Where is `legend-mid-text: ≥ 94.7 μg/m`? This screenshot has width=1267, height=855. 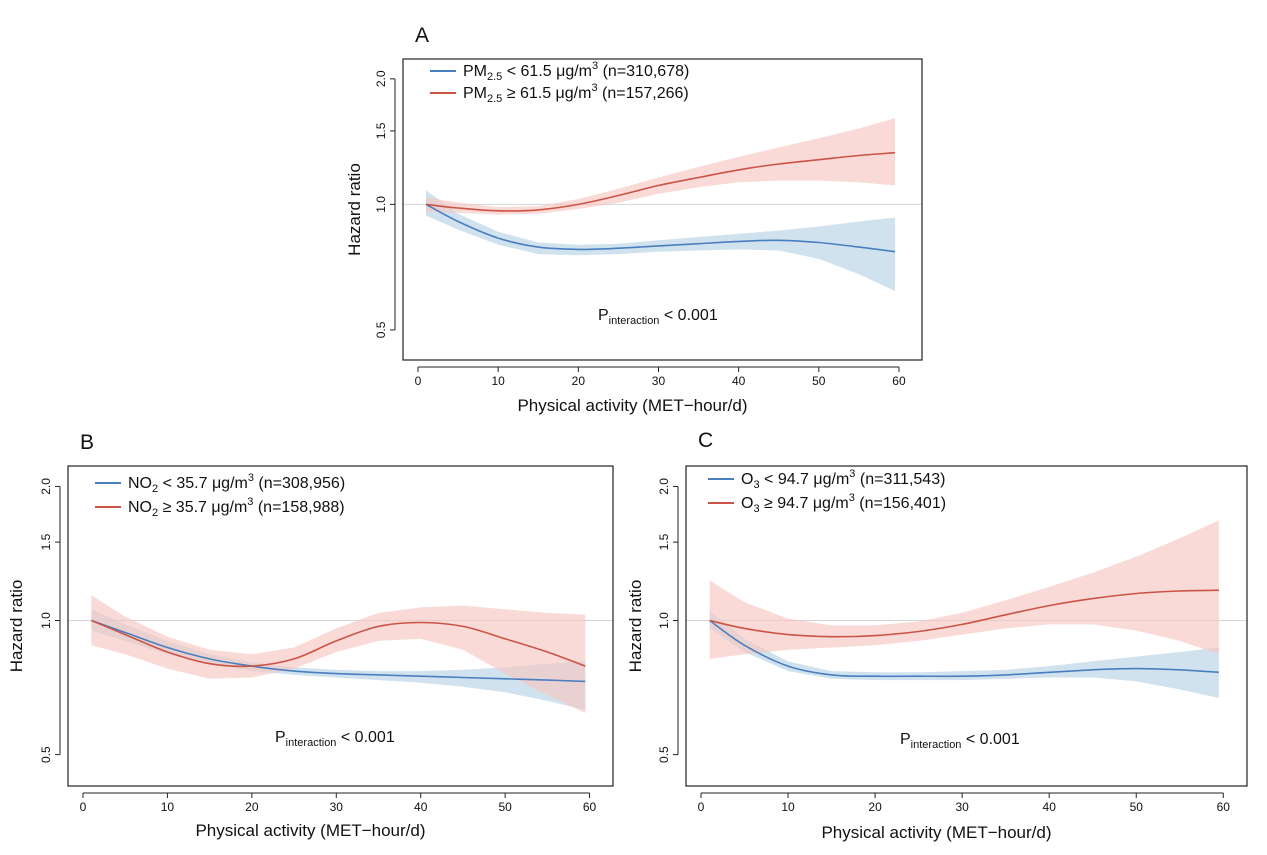 legend-mid-text: ≥ 94.7 μg/m is located at coordinates (804, 503).